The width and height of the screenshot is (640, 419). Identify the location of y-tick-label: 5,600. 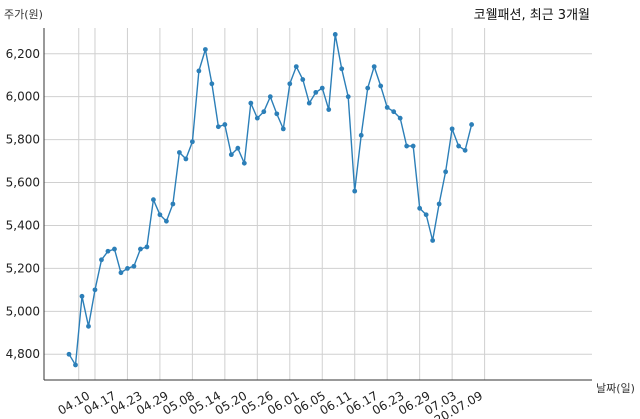
(23, 183).